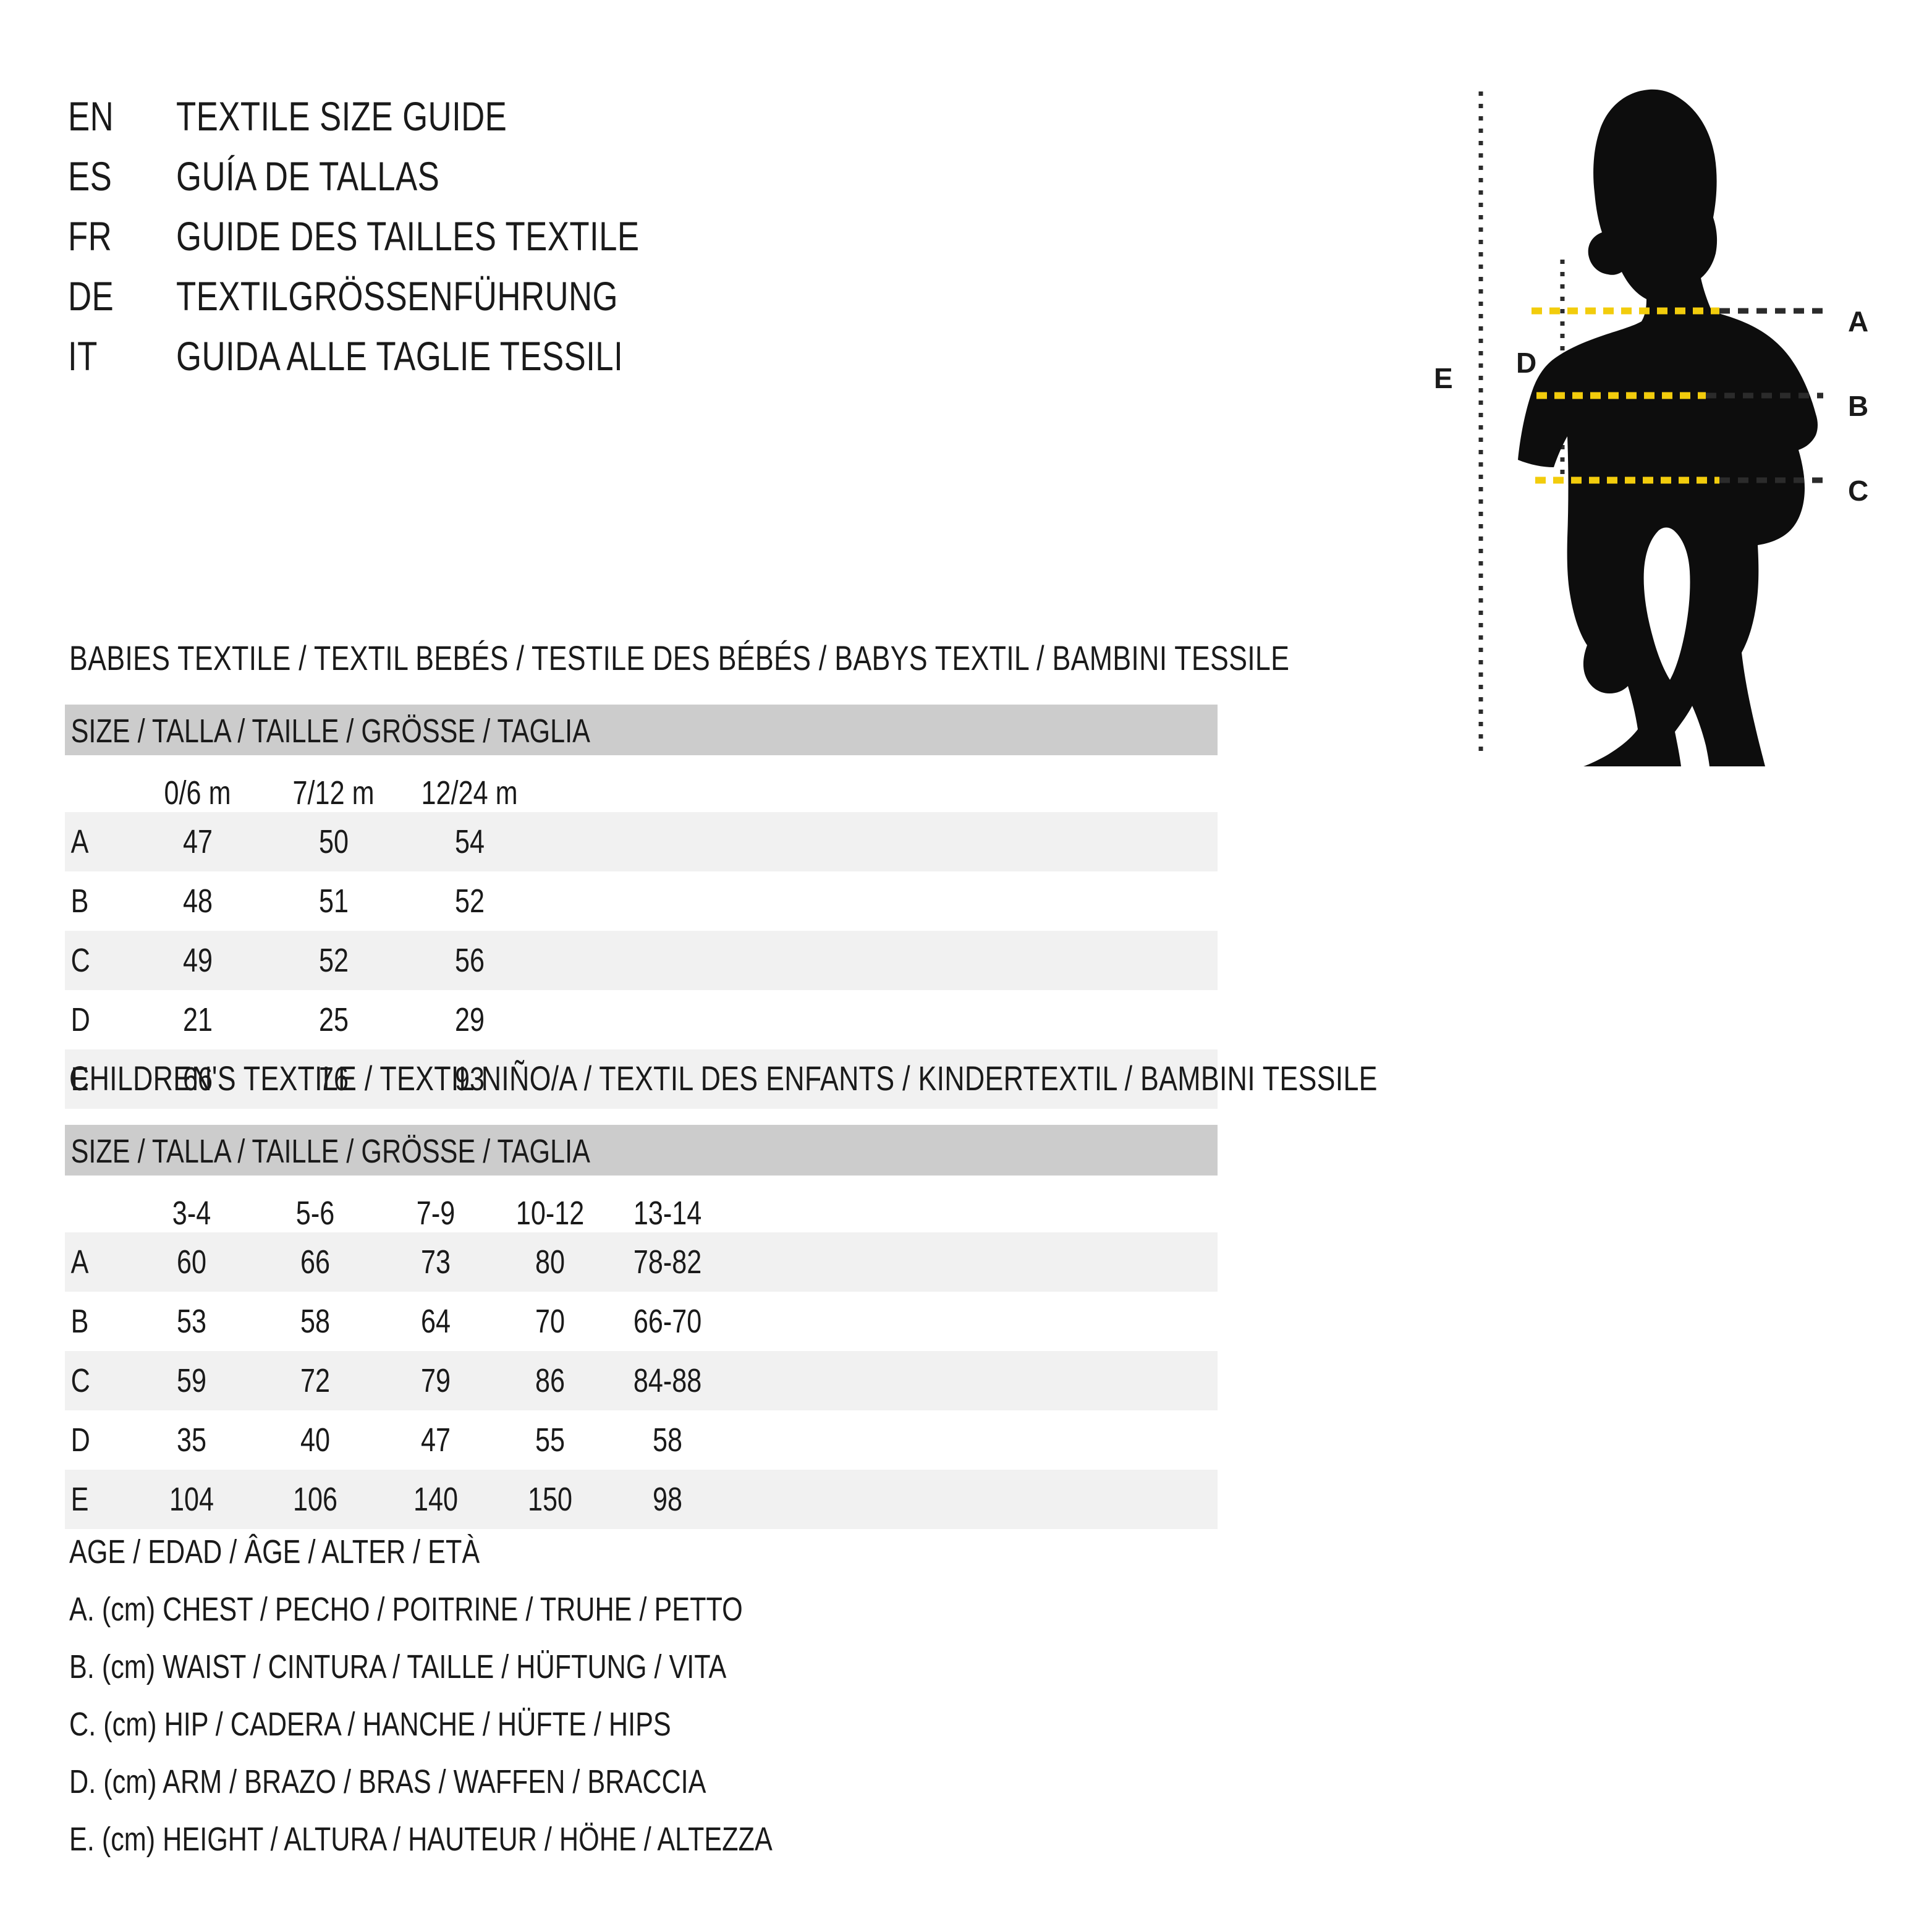 The width and height of the screenshot is (1932, 1932). I want to click on children-row-label-d: D, so click(80, 1440).